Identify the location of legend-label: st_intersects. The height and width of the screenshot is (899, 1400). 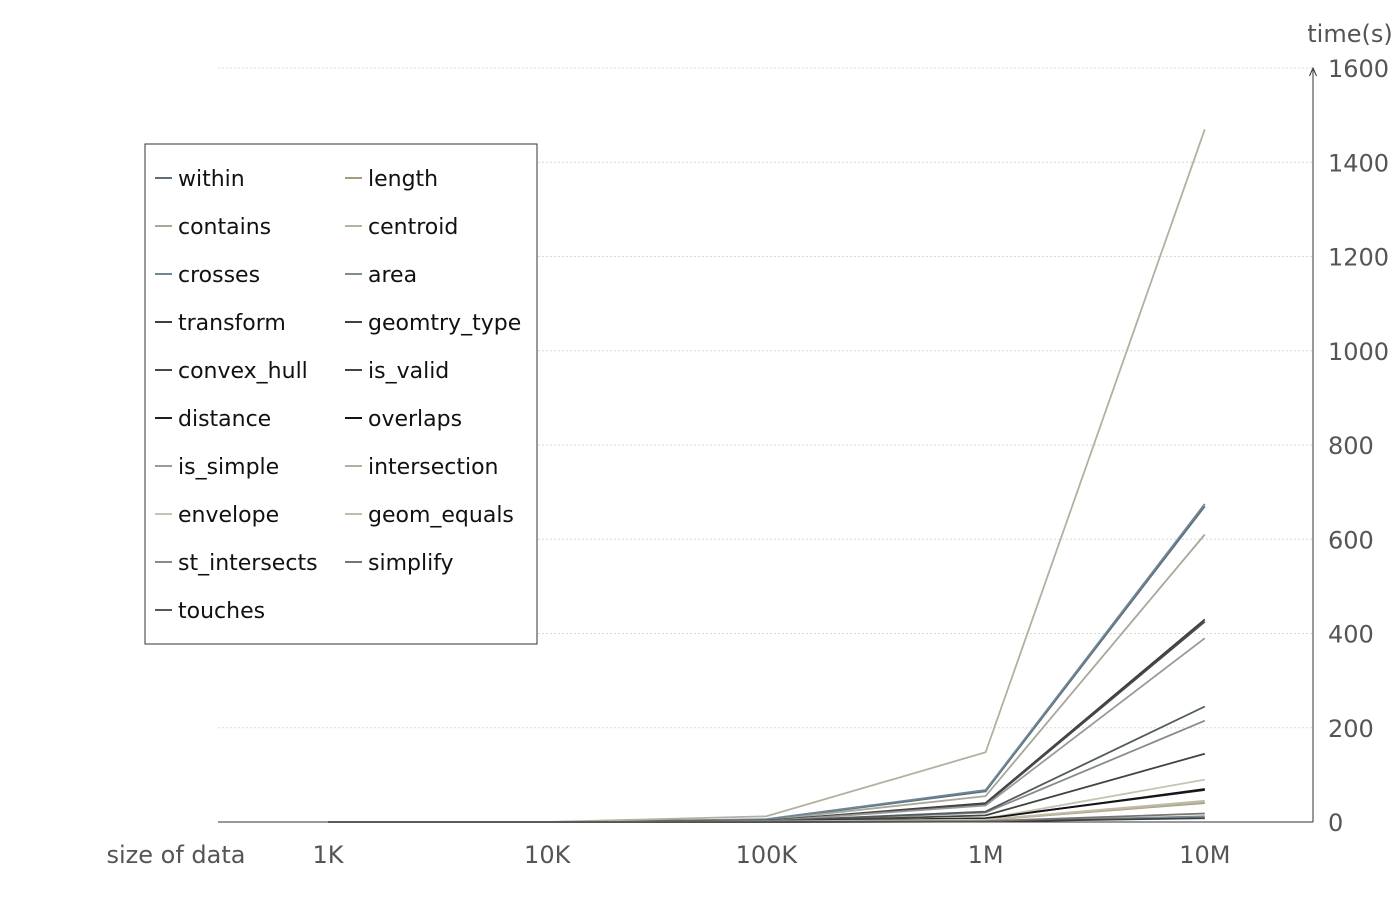
(248, 563).